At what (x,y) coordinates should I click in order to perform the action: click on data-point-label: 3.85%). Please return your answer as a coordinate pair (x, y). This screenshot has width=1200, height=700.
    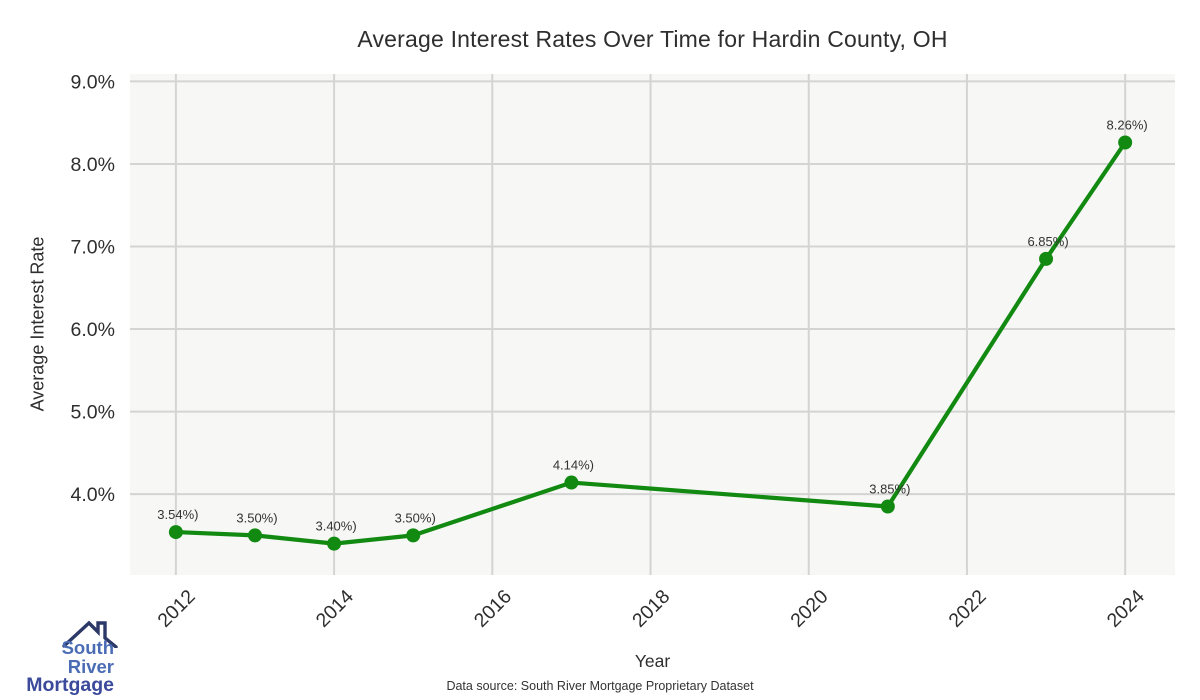
    Looking at the image, I should click on (889, 488).